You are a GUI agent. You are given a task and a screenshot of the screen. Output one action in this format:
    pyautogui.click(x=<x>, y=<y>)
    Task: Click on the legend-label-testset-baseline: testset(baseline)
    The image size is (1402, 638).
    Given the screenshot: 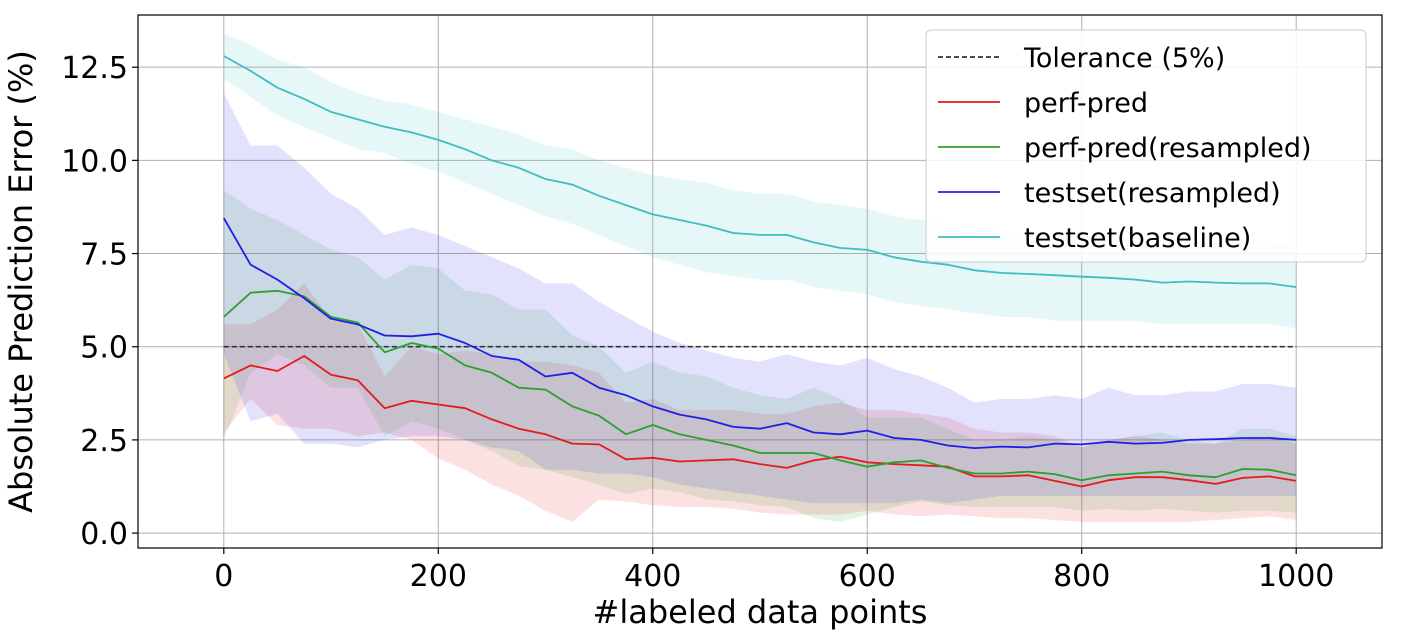 What is the action you would take?
    pyautogui.click(x=1137, y=238)
    